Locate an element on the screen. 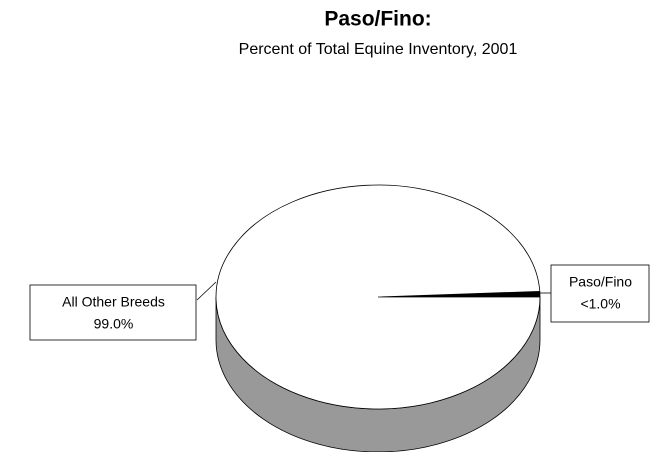  slice-value-label: <1.0% is located at coordinates (600, 304).